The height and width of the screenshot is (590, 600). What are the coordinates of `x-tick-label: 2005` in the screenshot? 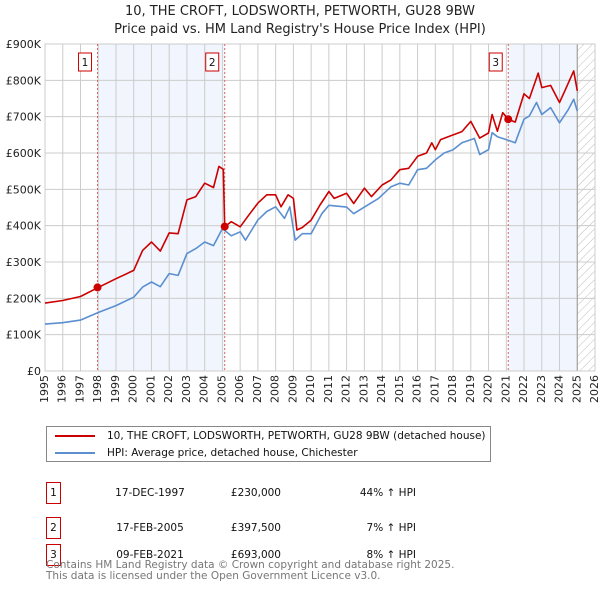 It's located at (221, 389).